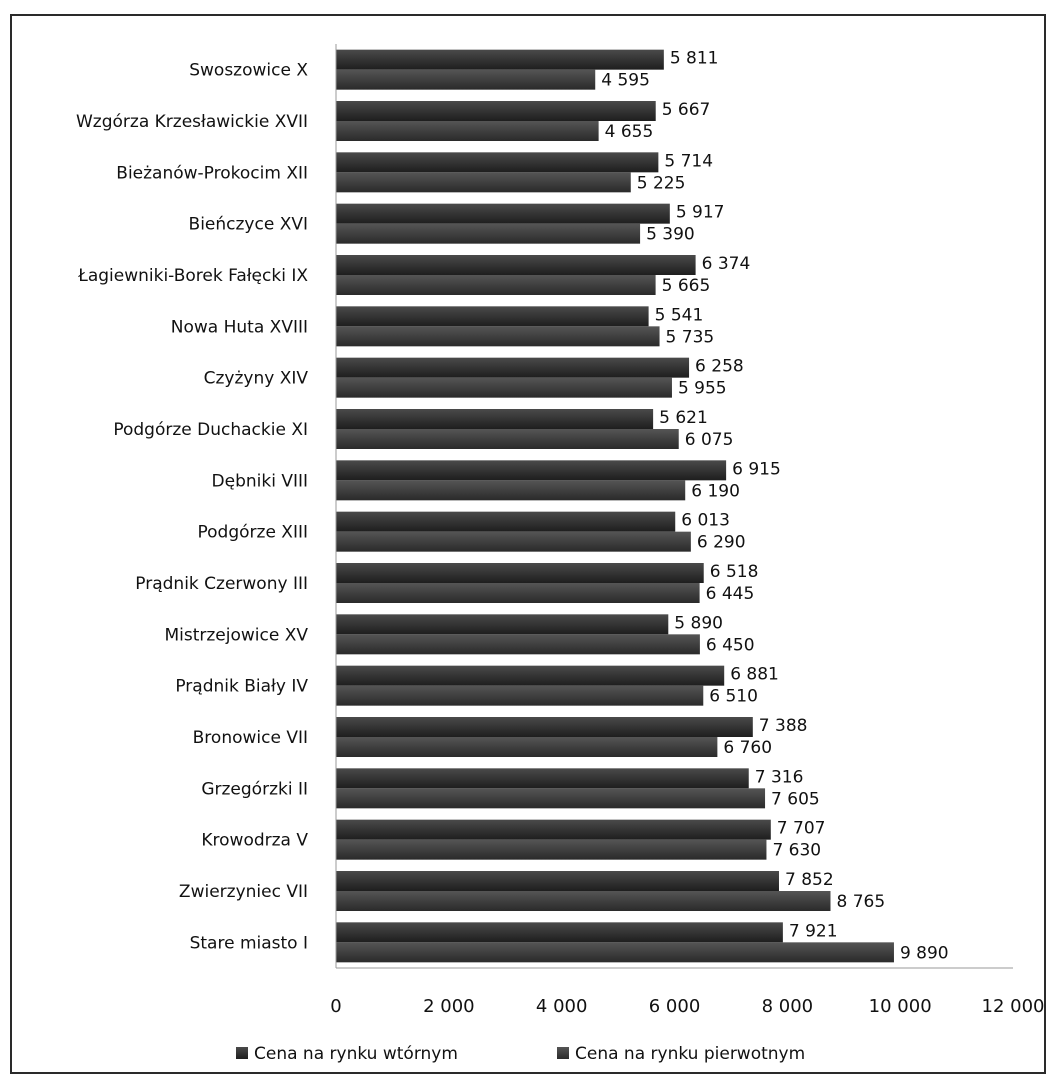  I want to click on data-label-primary: 6 290, so click(721, 543).